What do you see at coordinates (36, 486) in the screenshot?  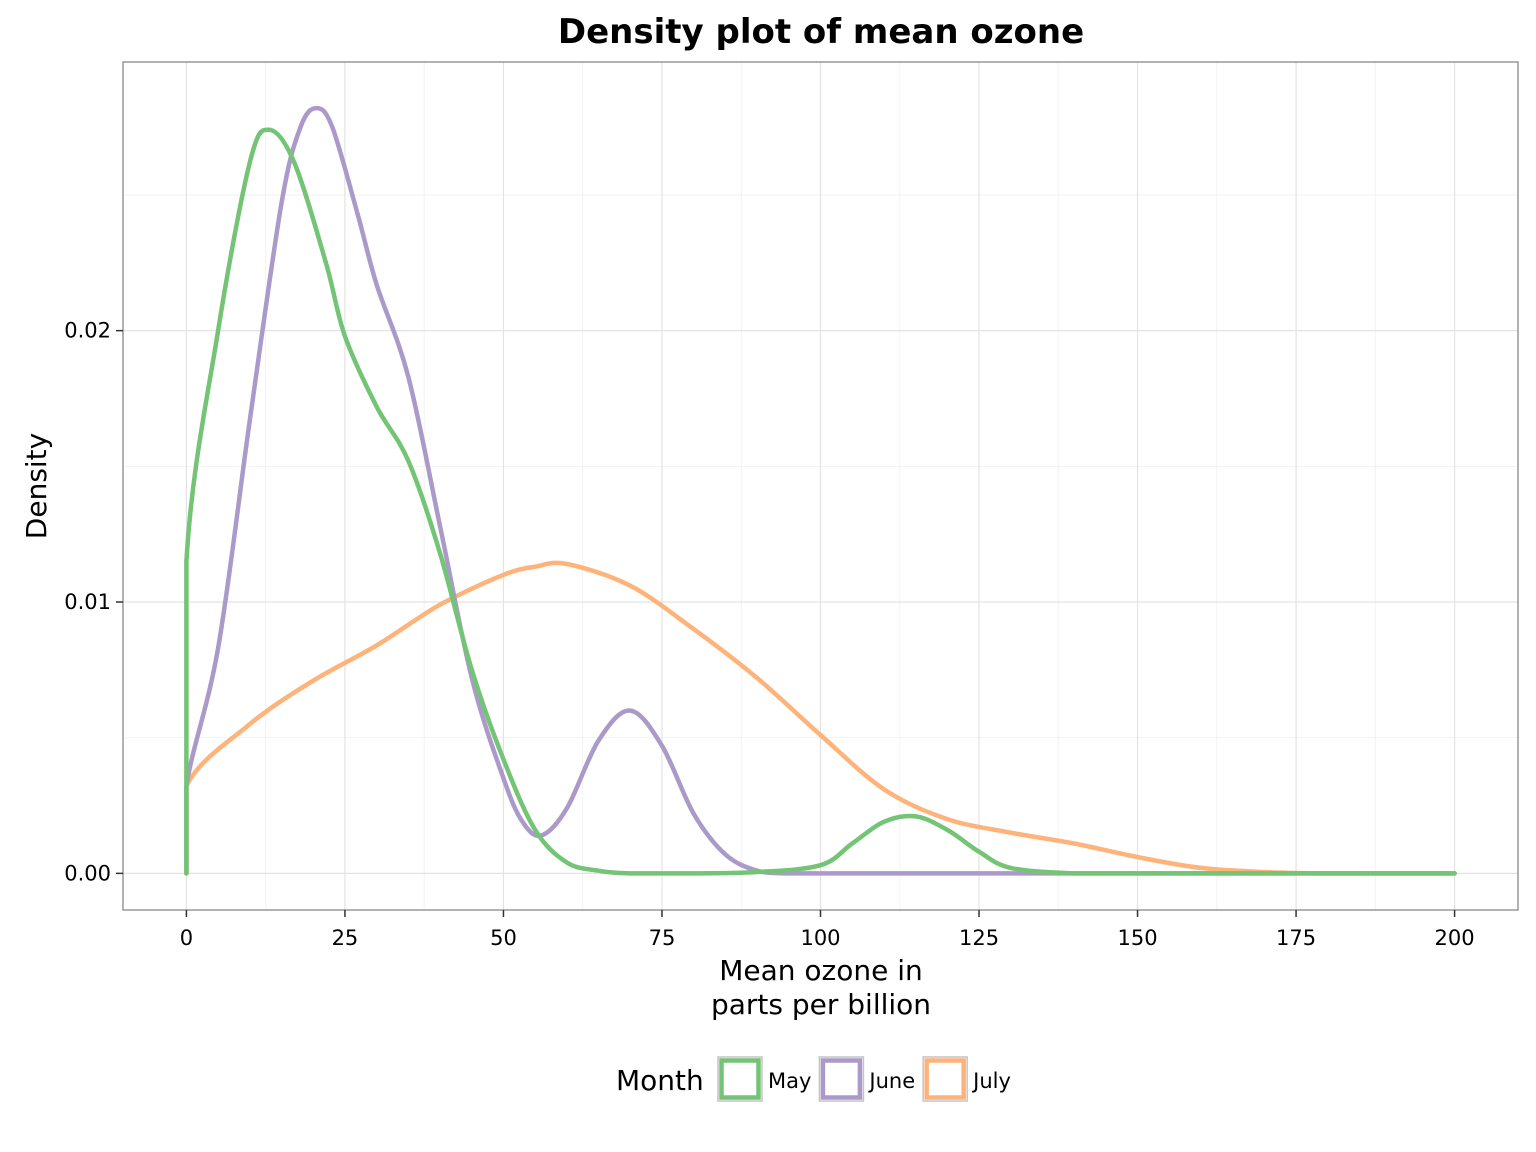 I see `y-axis-title: Density` at bounding box center [36, 486].